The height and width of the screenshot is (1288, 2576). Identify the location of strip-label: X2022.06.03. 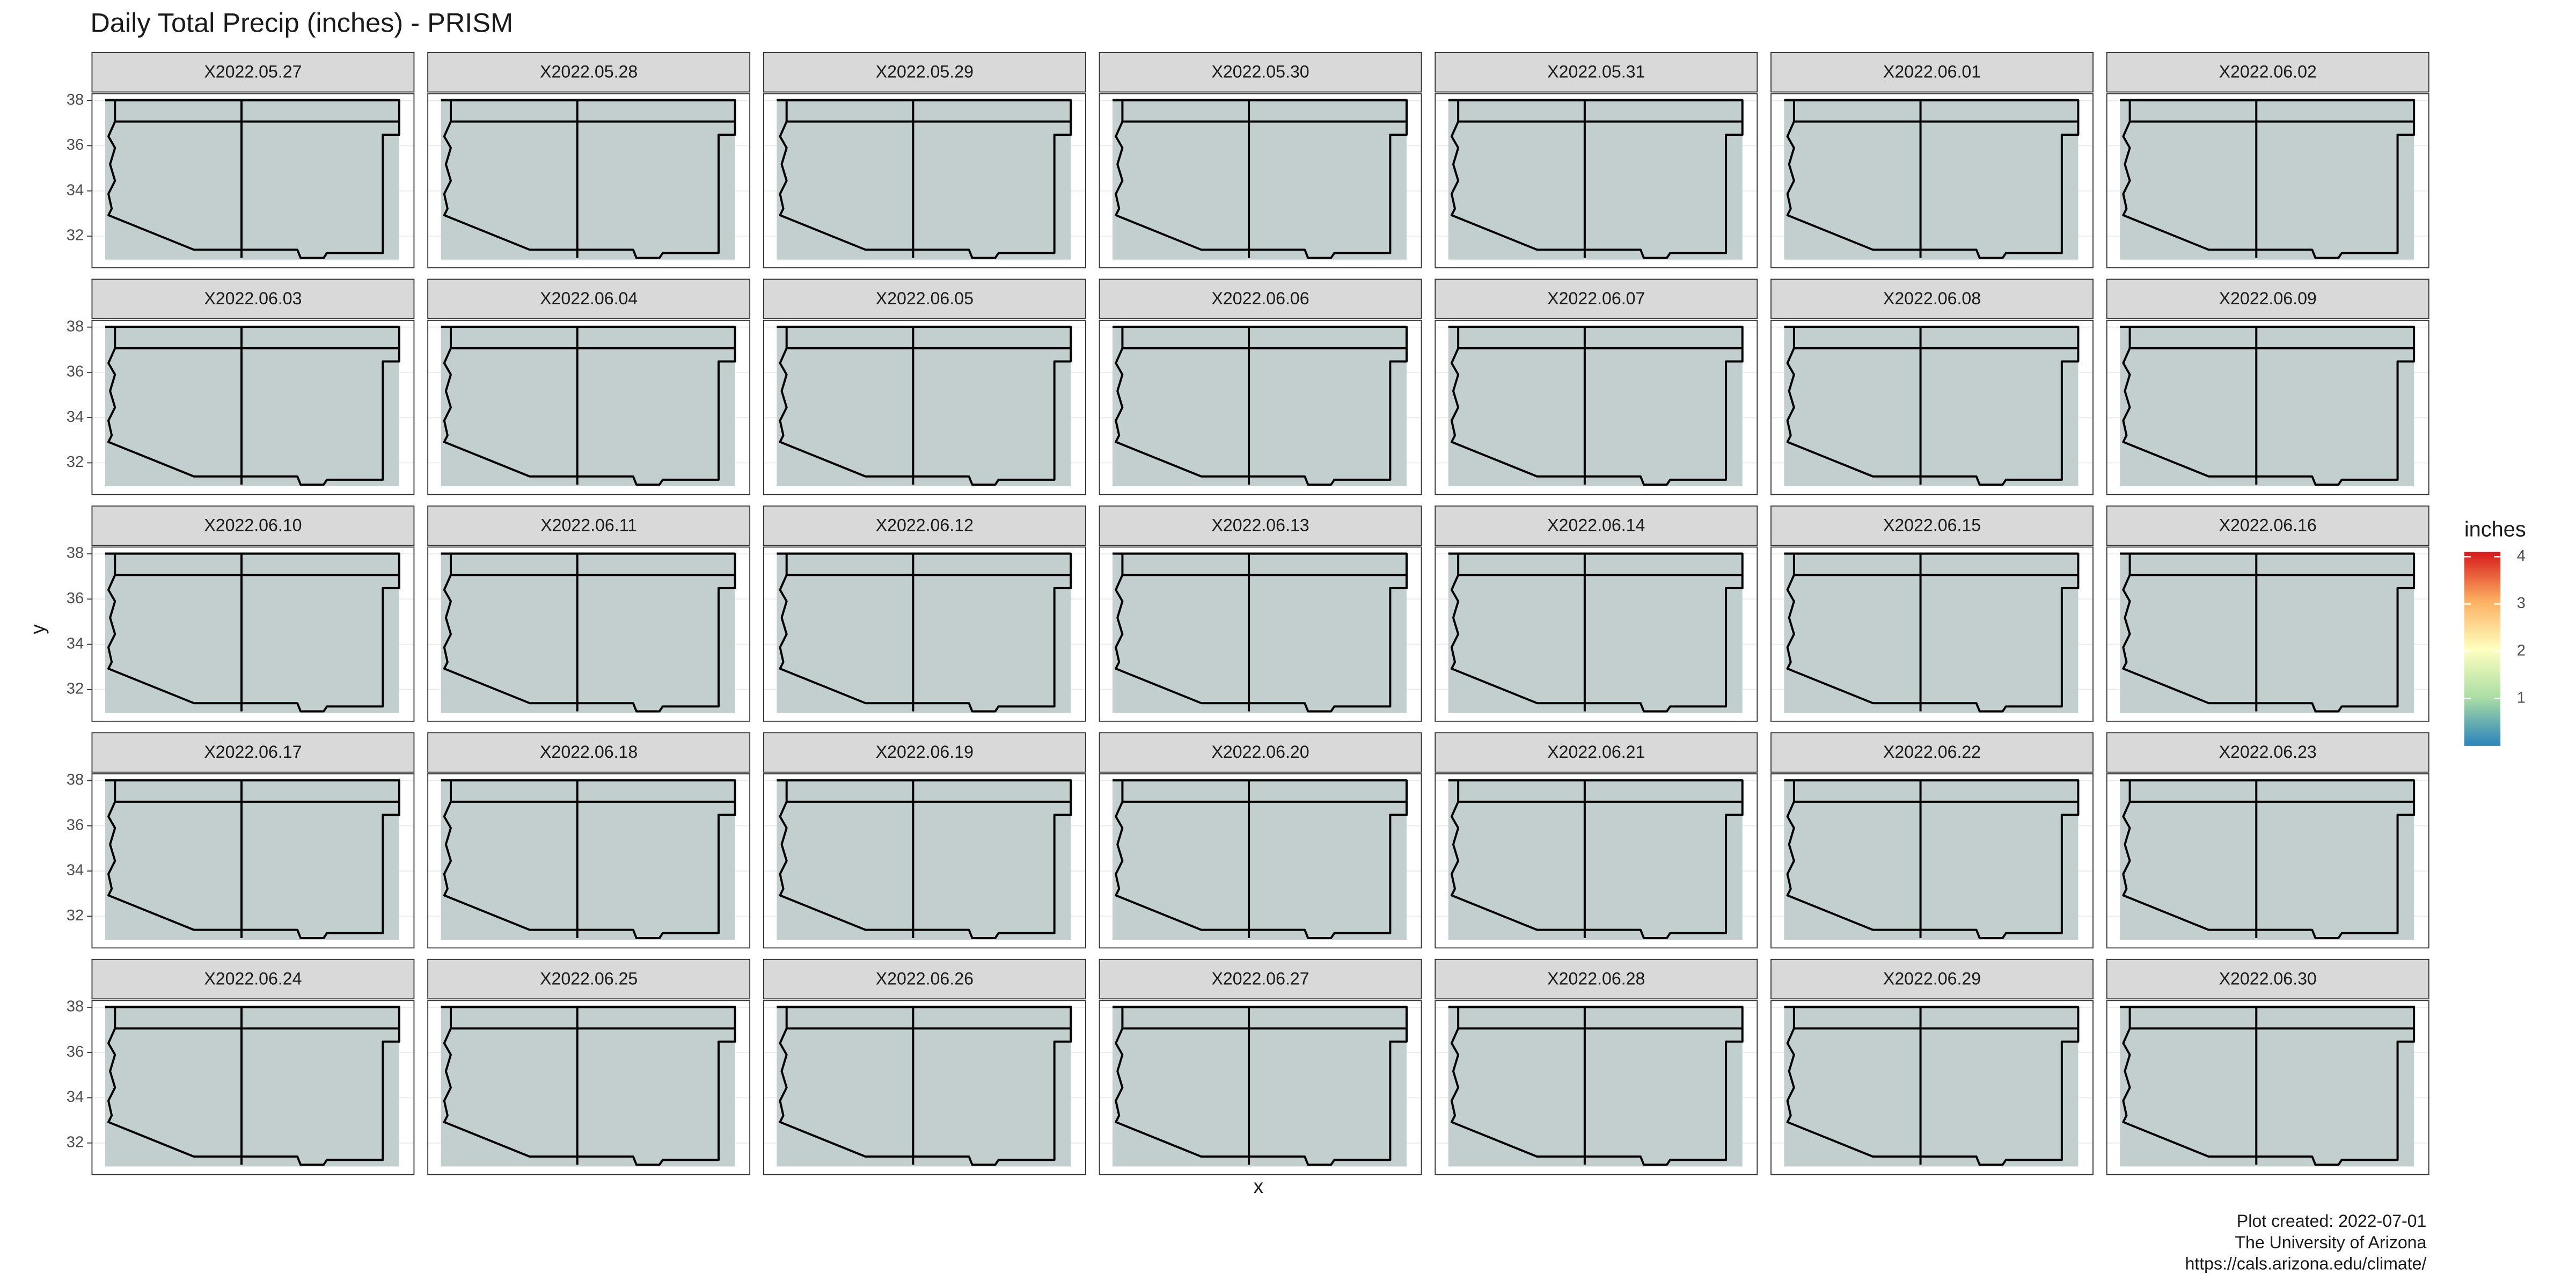
(253, 298).